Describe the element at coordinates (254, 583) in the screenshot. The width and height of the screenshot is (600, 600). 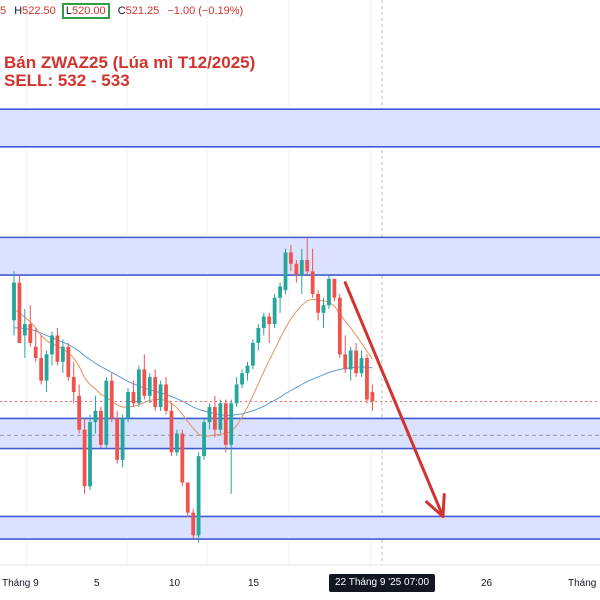
I see `x-tick-label: 15` at that location.